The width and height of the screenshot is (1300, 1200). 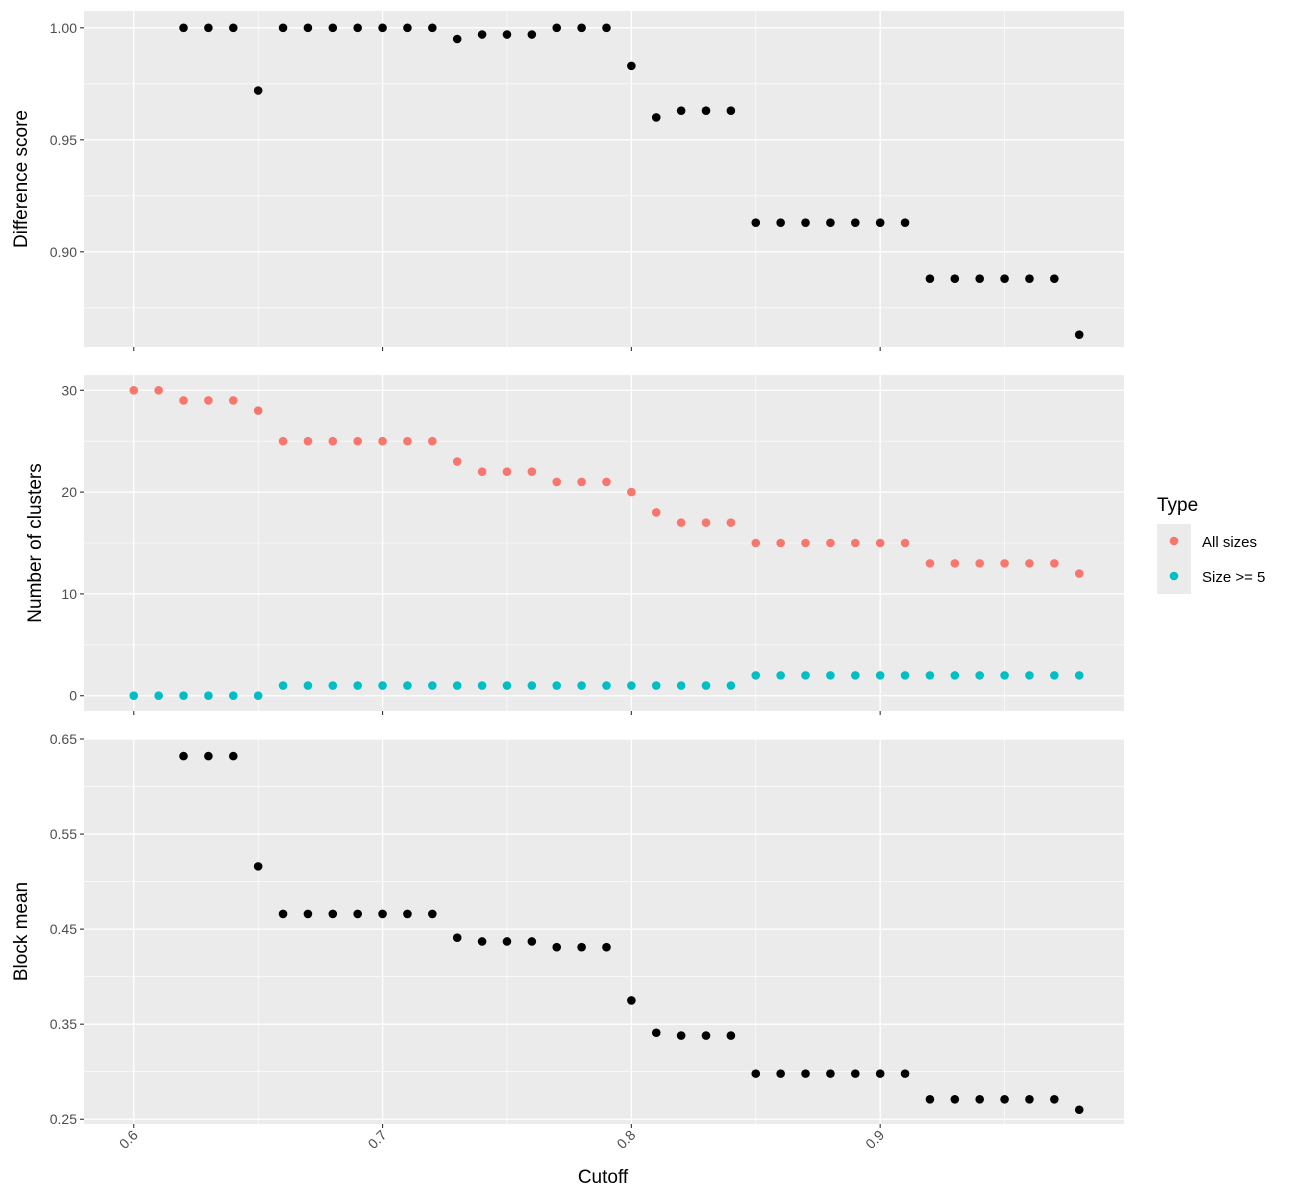 What do you see at coordinates (63, 1119) in the screenshot?
I see `y-tick-label: 0.25` at bounding box center [63, 1119].